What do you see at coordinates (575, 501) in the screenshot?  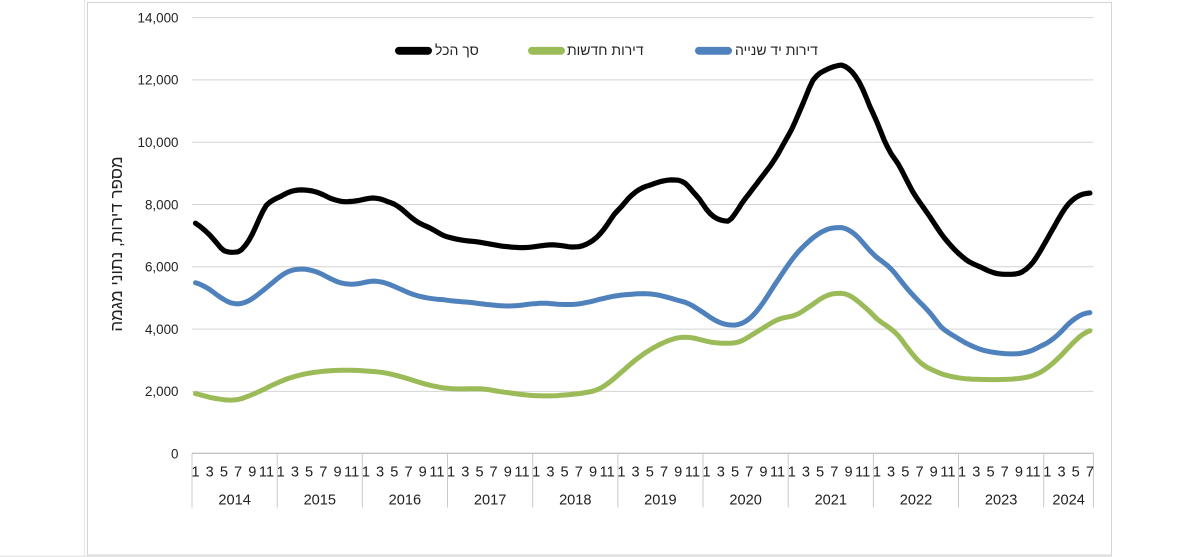 I see `svg-text: 2018` at bounding box center [575, 501].